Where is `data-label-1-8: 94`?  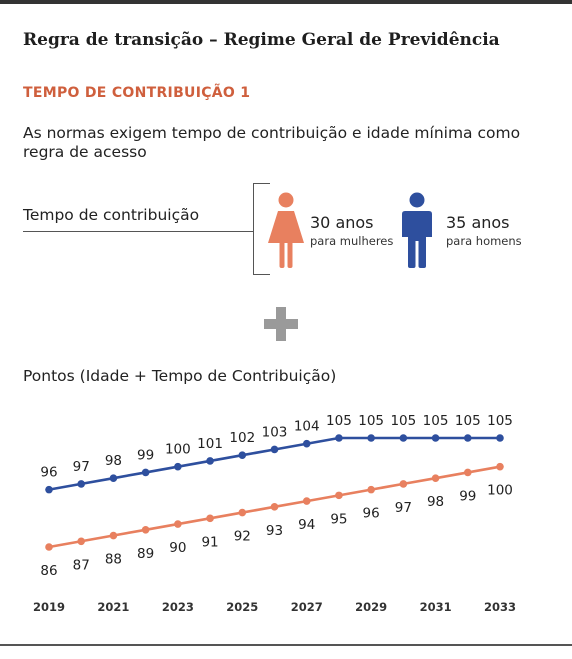
data-label-1-8: 94 is located at coordinates (306, 525).